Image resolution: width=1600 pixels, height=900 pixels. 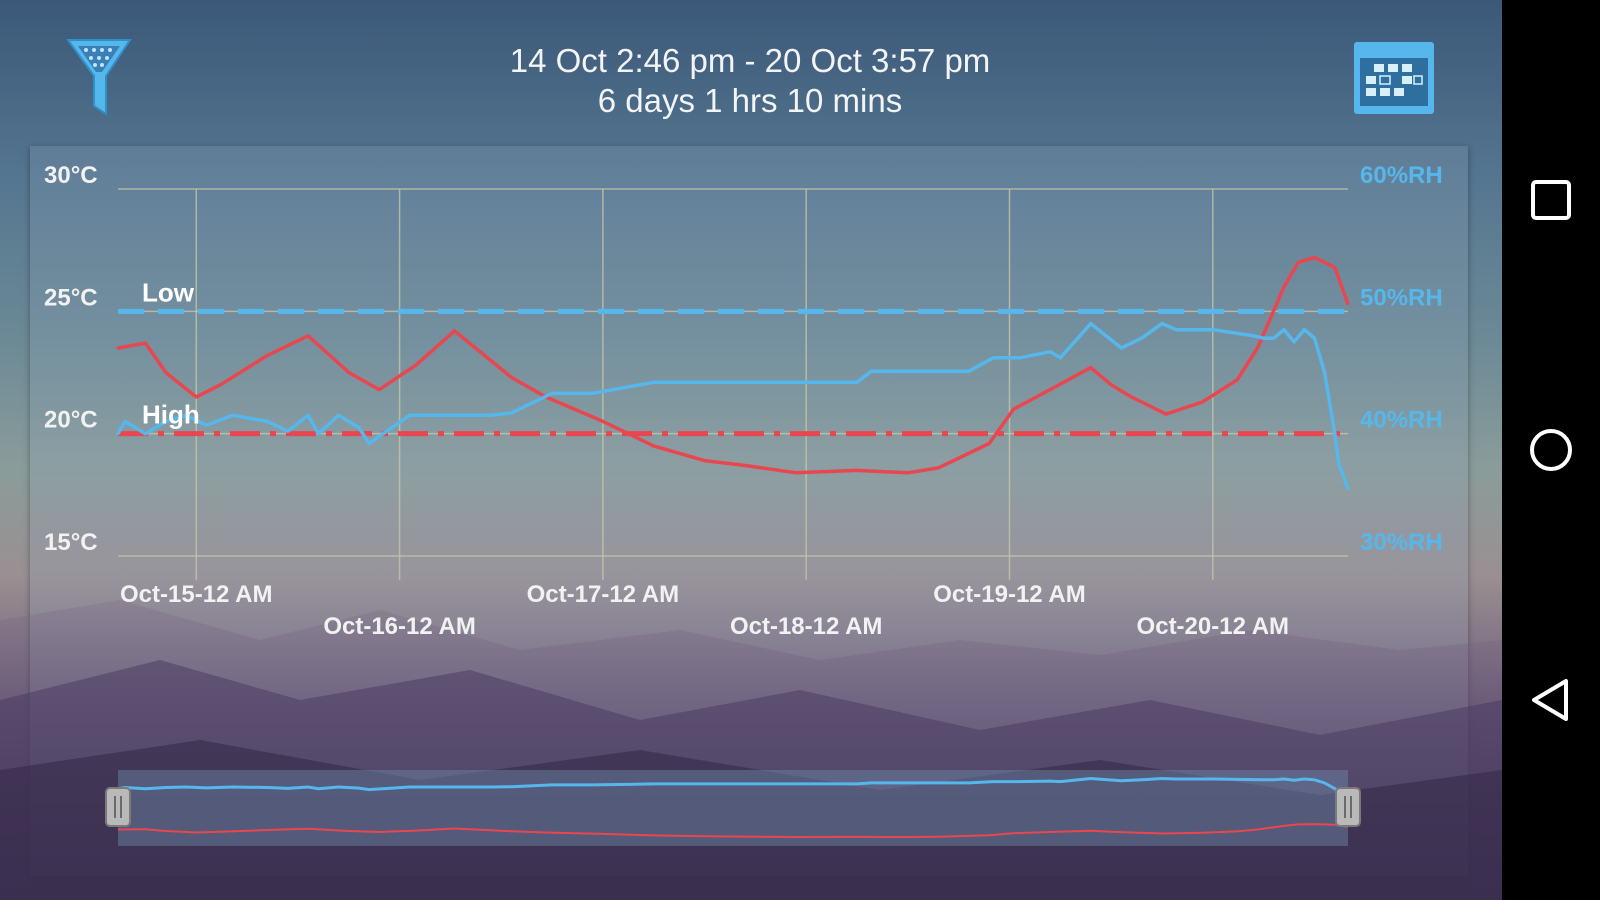 I want to click on range-navigator, so click(x=733, y=808).